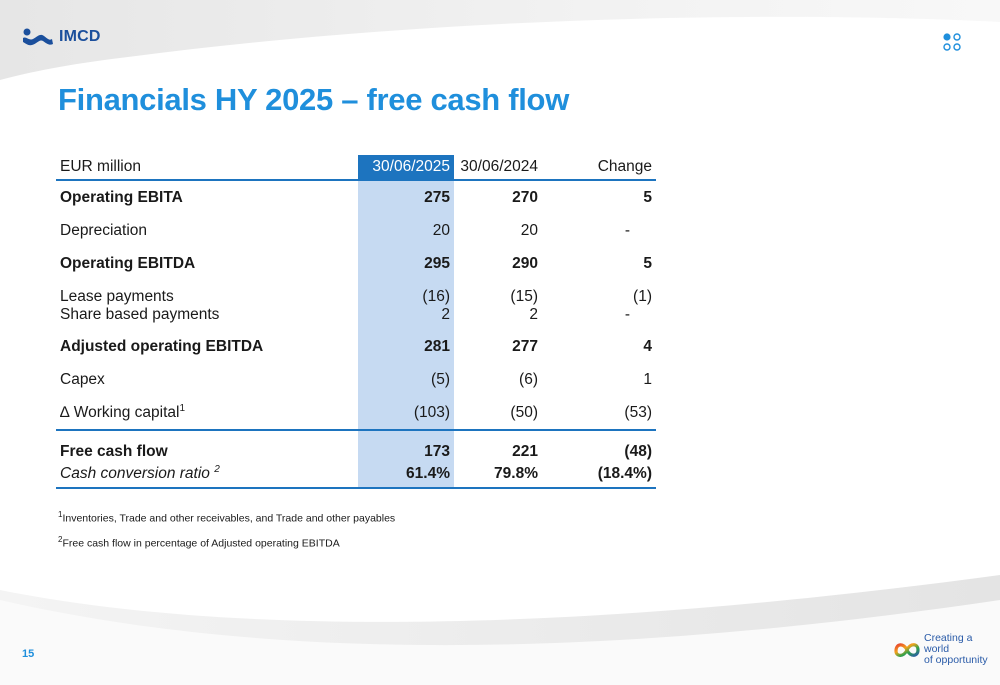  What do you see at coordinates (356, 197) in the screenshot?
I see `table-row: Operating EBITA 275 270 5` at bounding box center [356, 197].